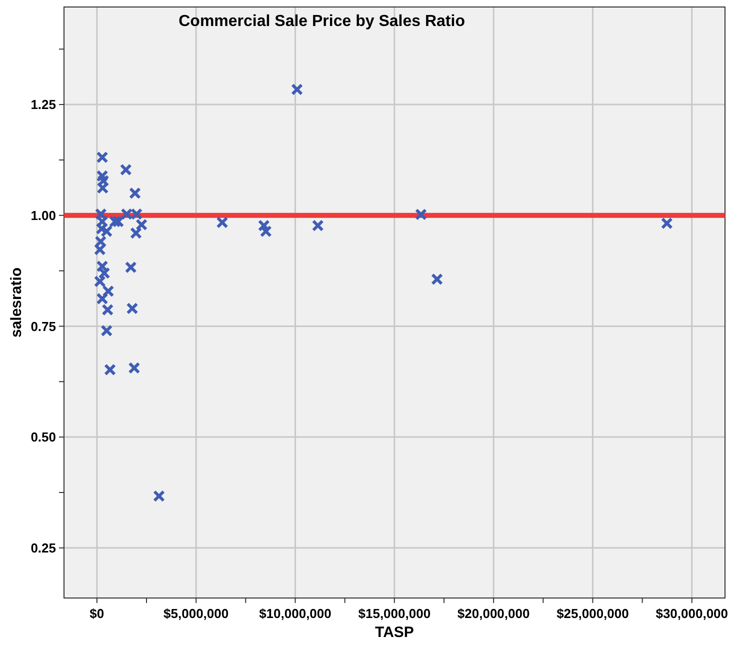  Describe the element at coordinates (43, 326) in the screenshot. I see `y-tick-label: 0.75` at that location.